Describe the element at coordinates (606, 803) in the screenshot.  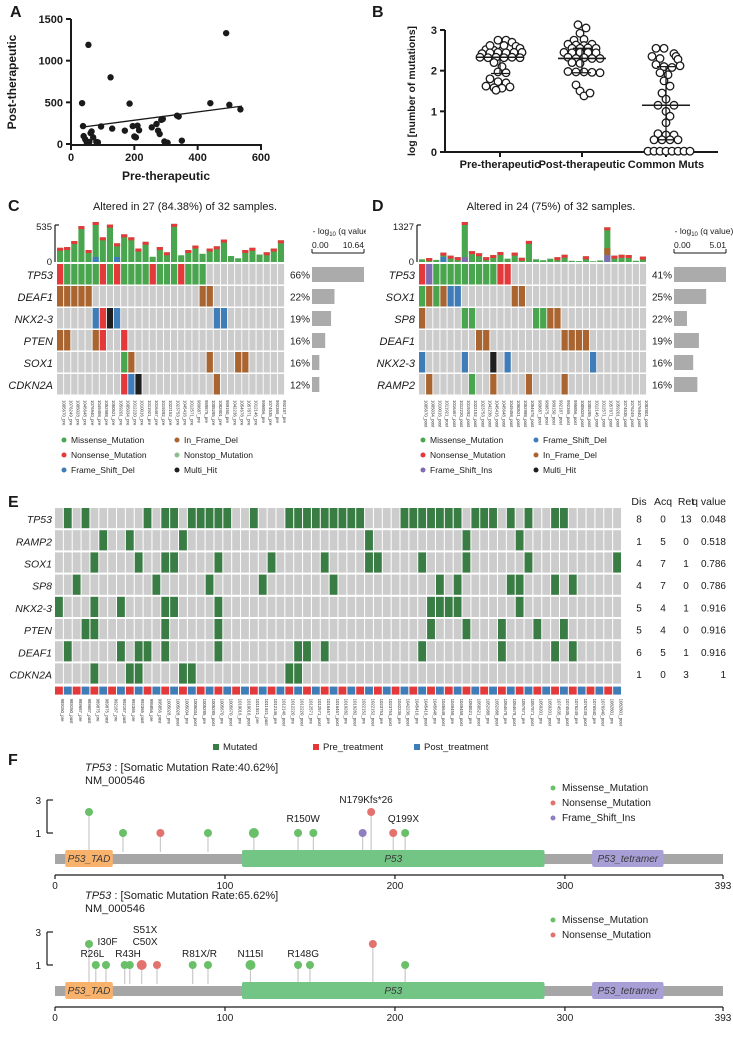
I see `legend-label: Nonsense_Mutation` at that location.